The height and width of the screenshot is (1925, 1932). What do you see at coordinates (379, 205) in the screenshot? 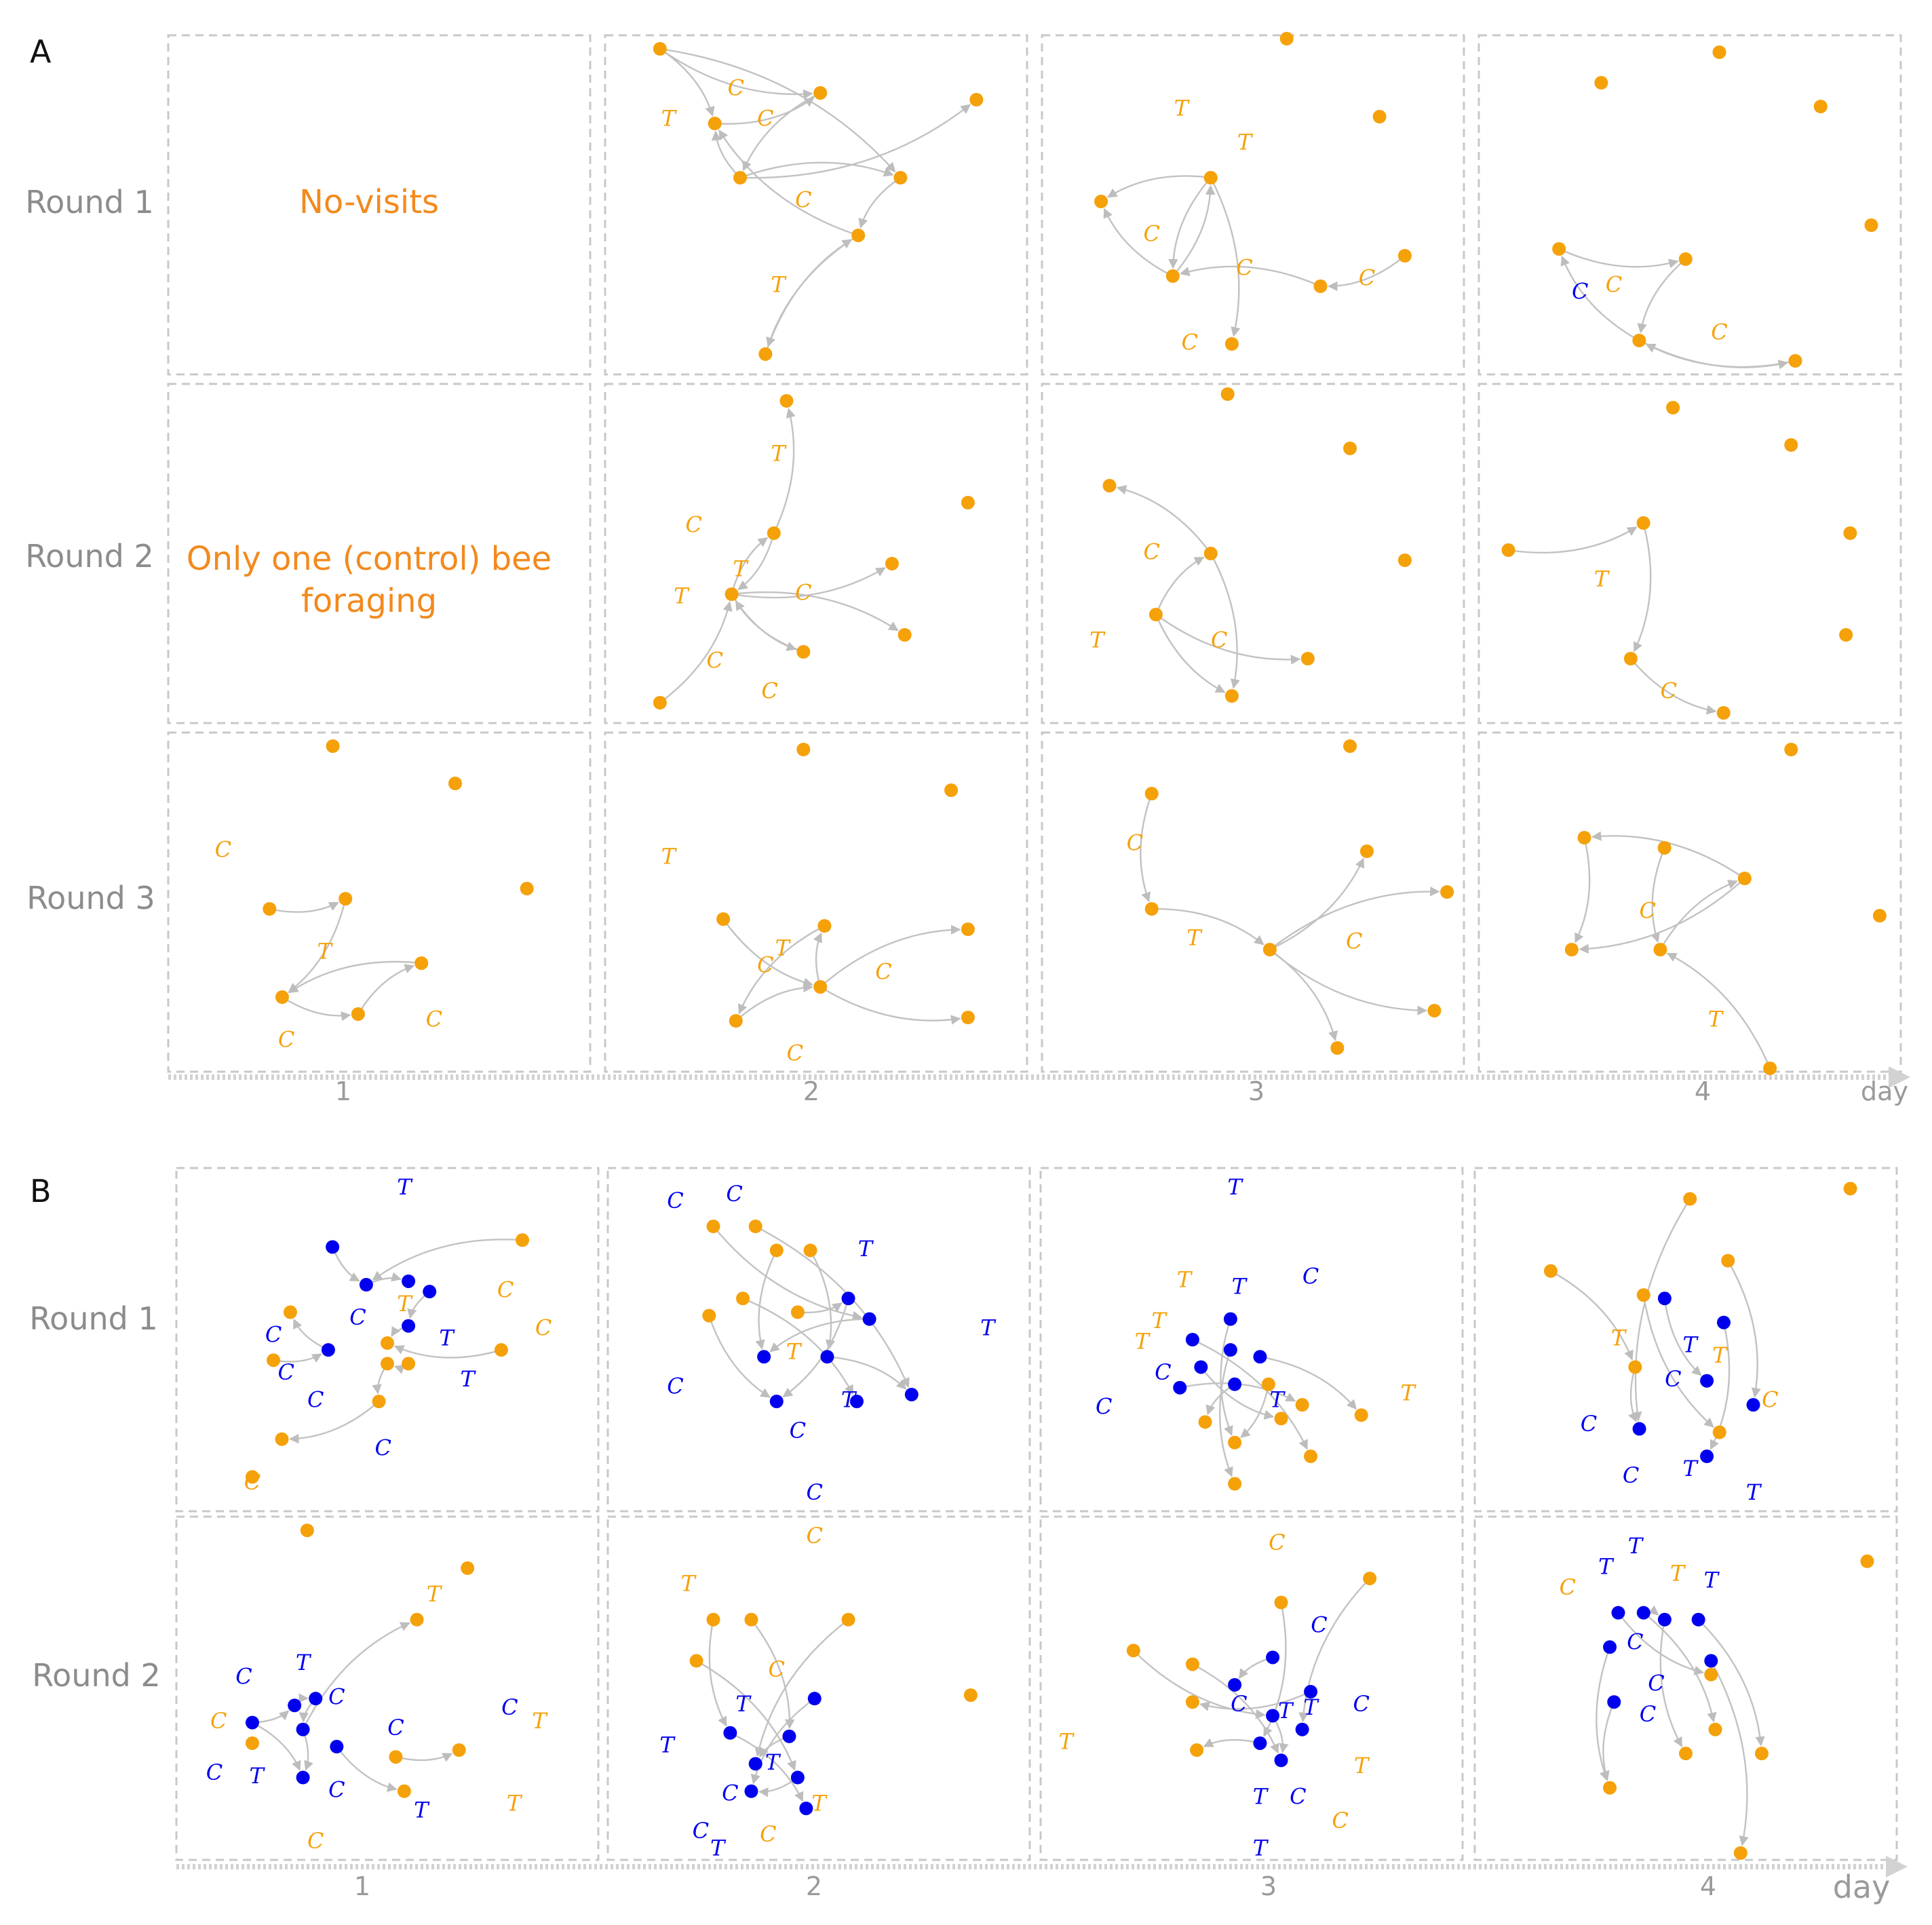
I see `cell-a-r1-d1` at bounding box center [379, 205].